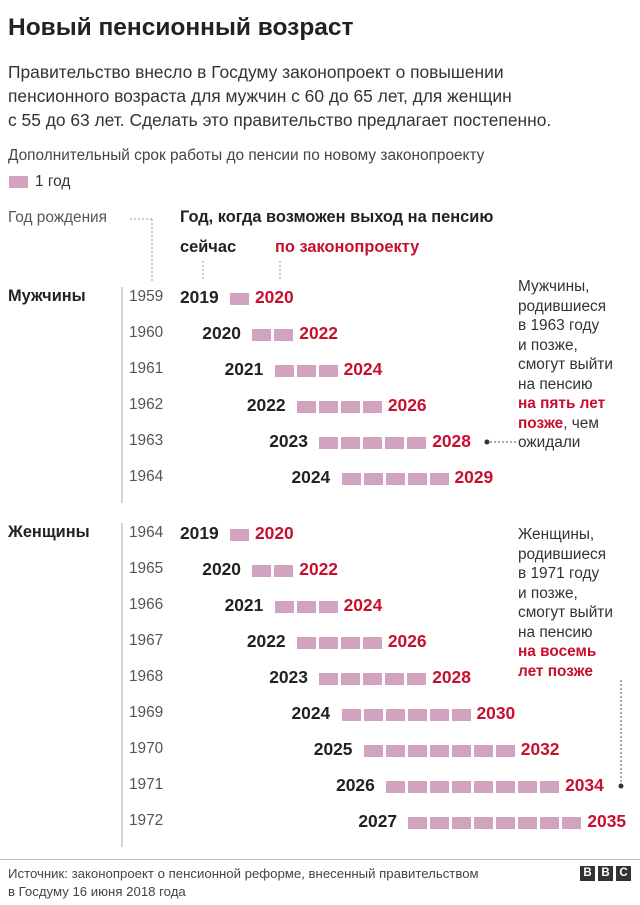  I want to click on new-retirement-year: 2035, so click(607, 821).